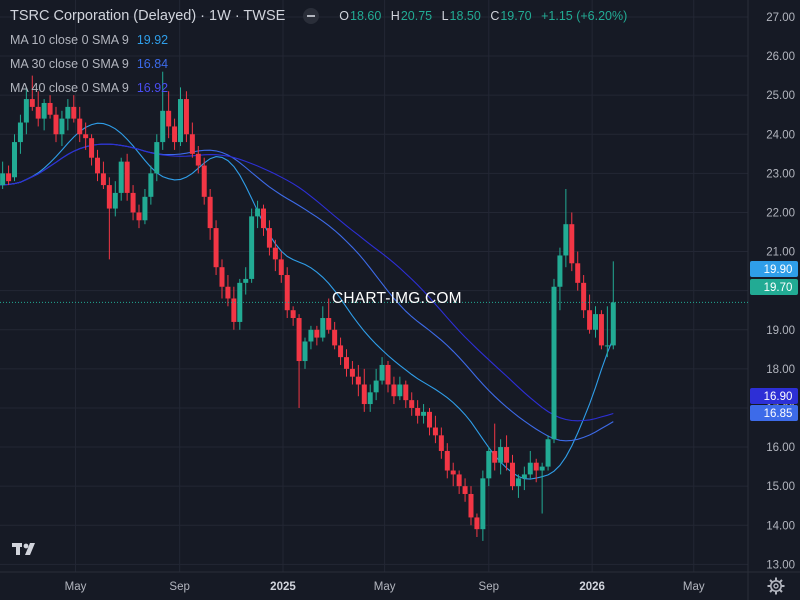 Image resolution: width=800 pixels, height=600 pixels. I want to click on tradingview-logo-icon, so click(25, 549).